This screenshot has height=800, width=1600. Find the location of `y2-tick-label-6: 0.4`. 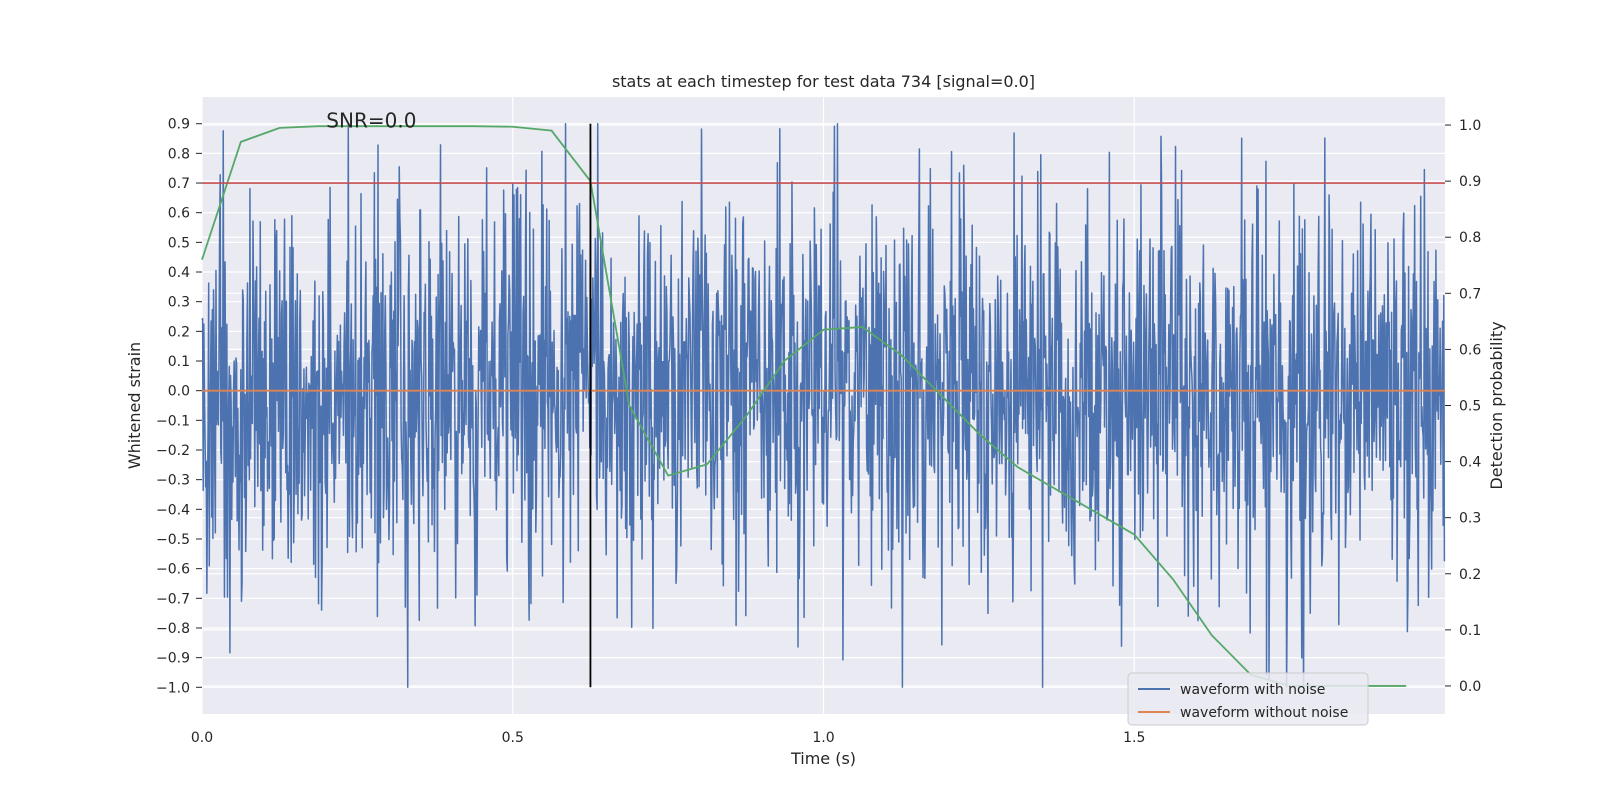

y2-tick-label-6: 0.4 is located at coordinates (1470, 463).